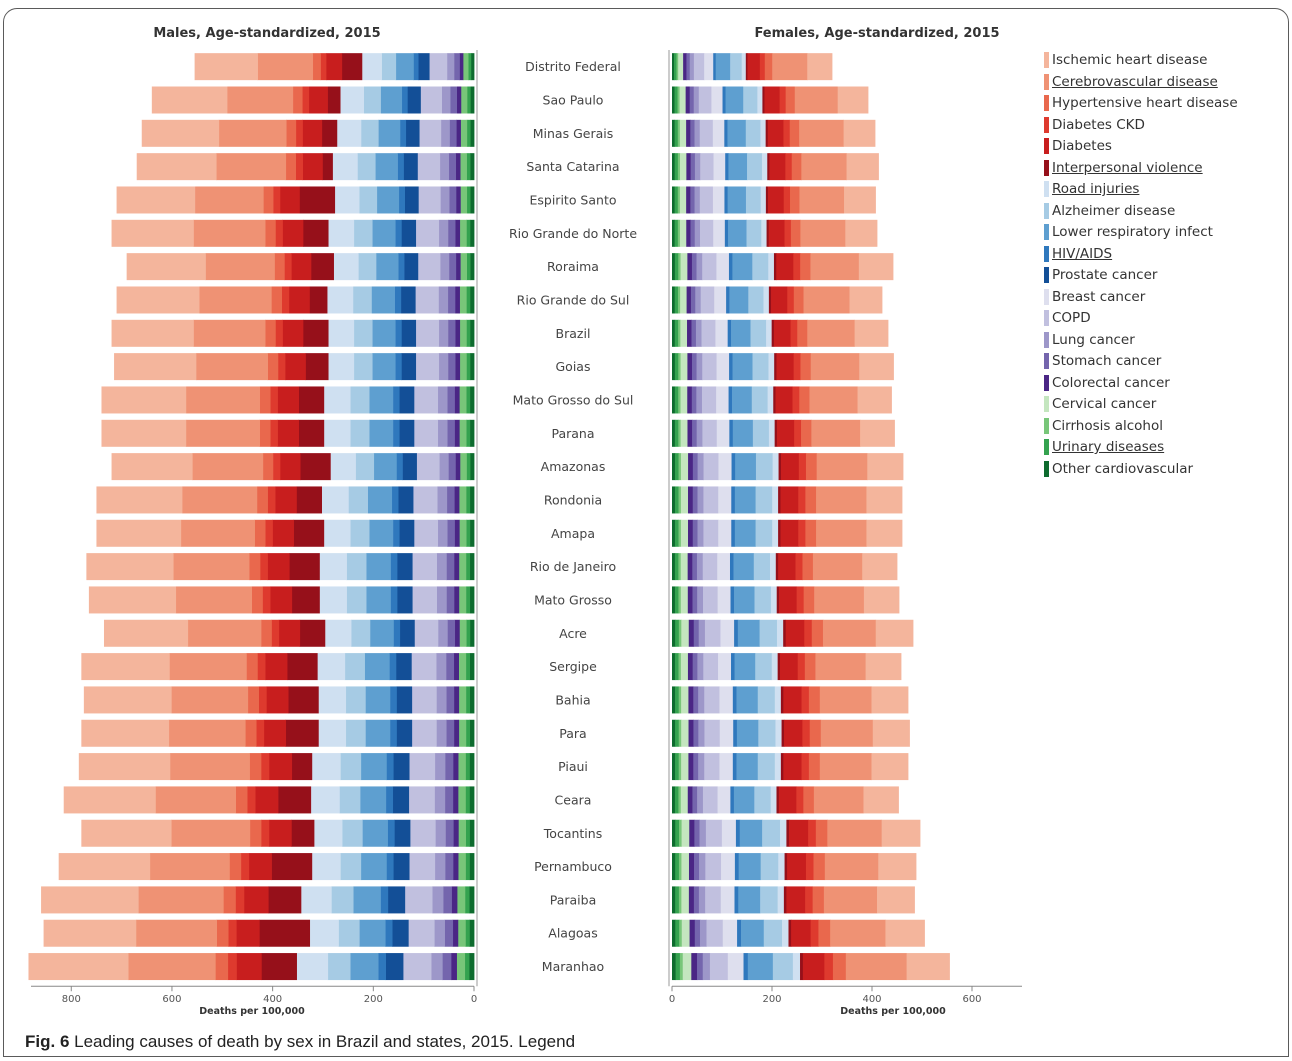 The image size is (1292, 1061). What do you see at coordinates (472, 133) in the screenshot?
I see `male-bar-minas-gerais-other-cardiovascular` at bounding box center [472, 133].